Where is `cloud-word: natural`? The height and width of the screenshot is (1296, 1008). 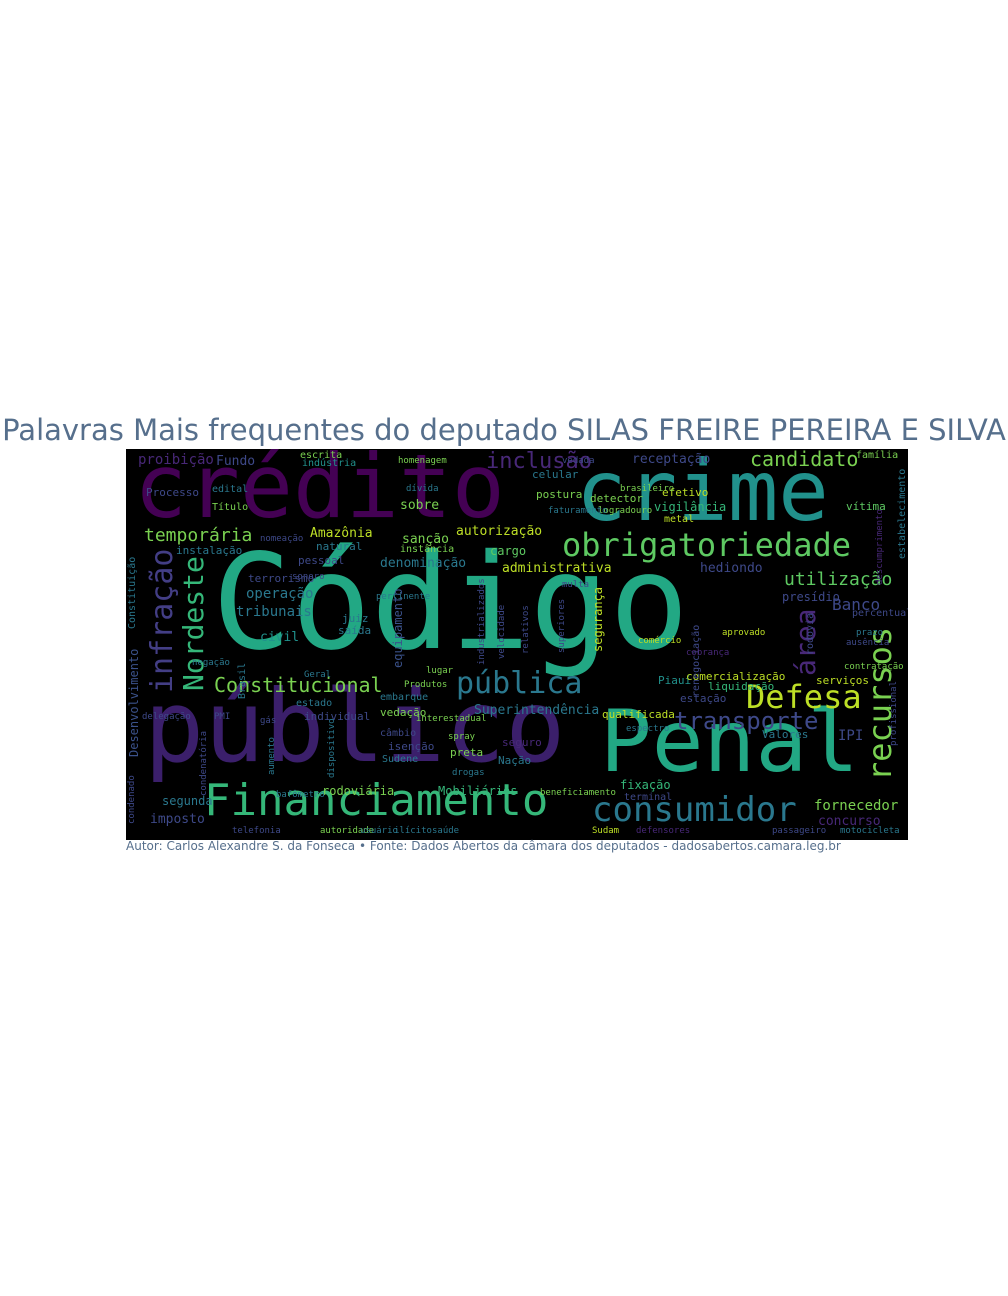 cloud-word: natural is located at coordinates (339, 546).